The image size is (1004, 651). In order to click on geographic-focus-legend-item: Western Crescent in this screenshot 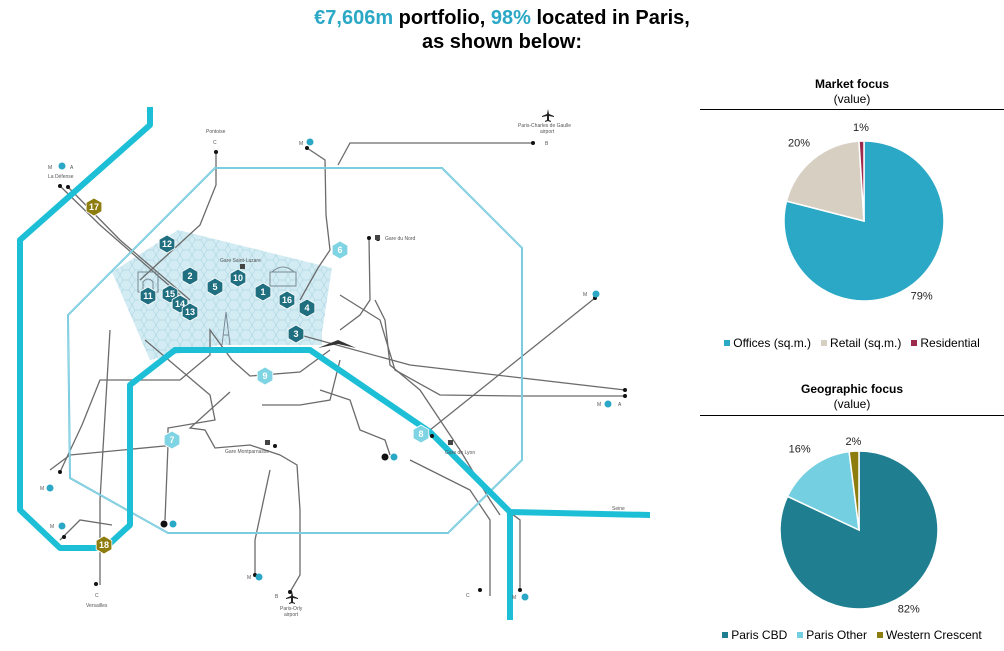, I will do `click(929, 635)`.